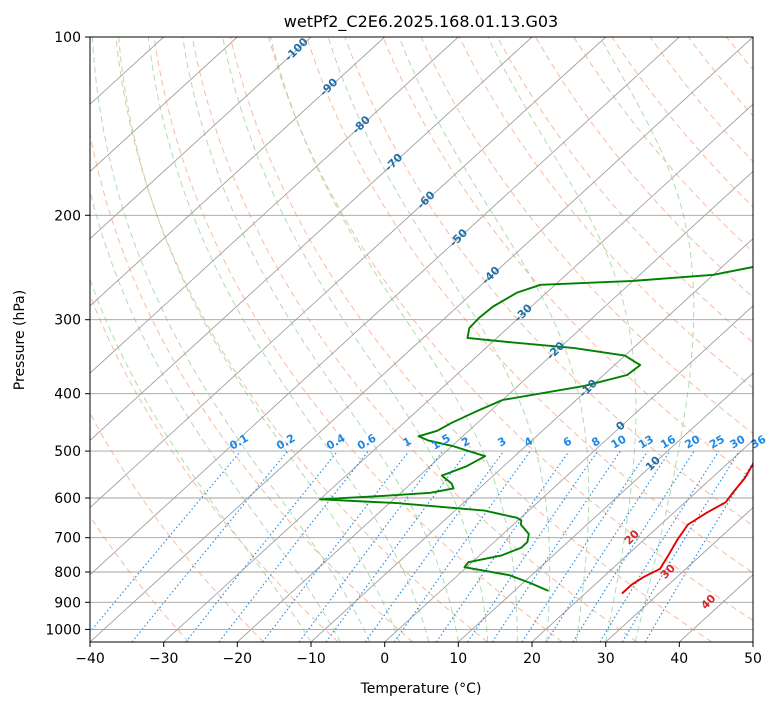  Describe the element at coordinates (421, 22) in the screenshot. I see `chart-title: wetPf2_C2E6.2025.168.01.13.G03` at that location.